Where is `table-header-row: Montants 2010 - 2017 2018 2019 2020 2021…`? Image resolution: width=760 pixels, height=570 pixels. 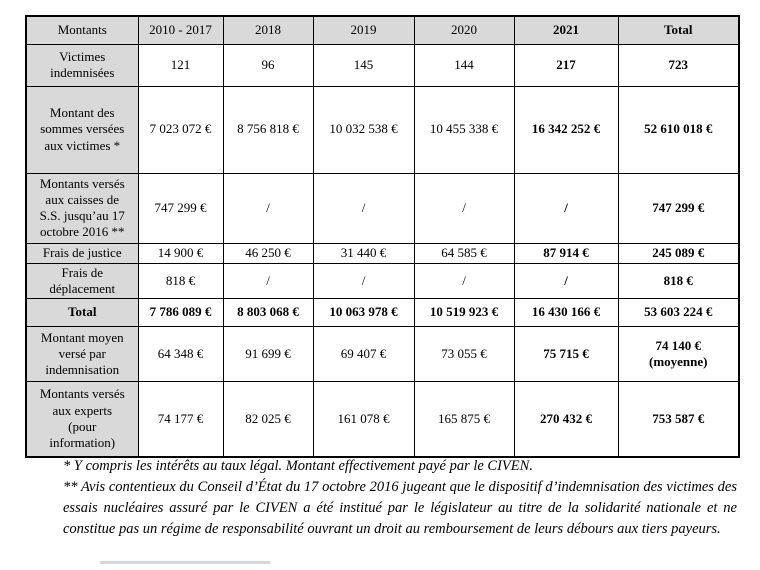 table-header-row: Montants 2010 - 2017 2018 2019 2020 2021… is located at coordinates (382, 30).